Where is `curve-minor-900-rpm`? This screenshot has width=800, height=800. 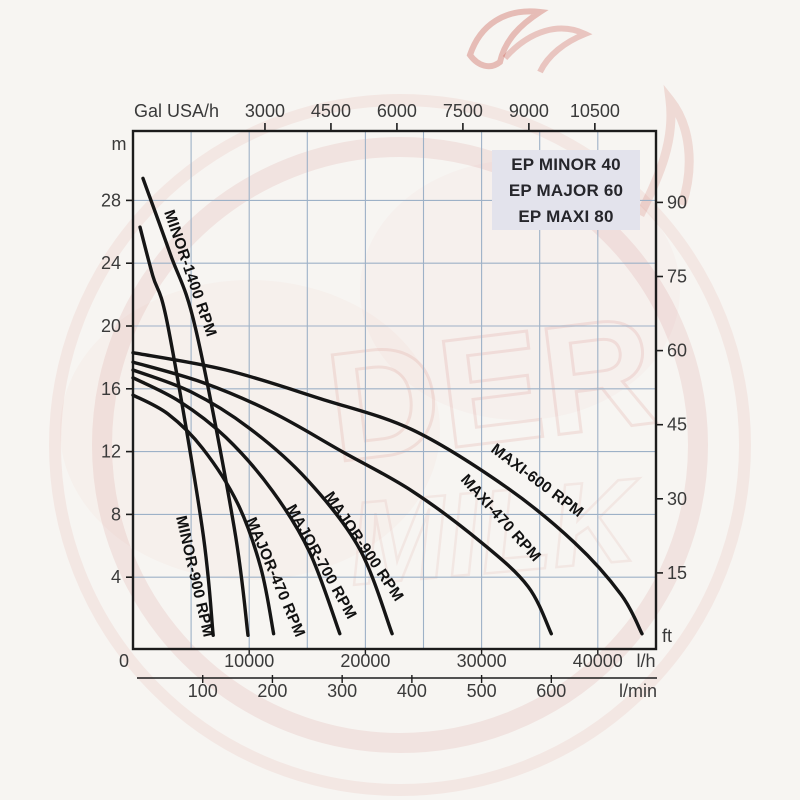 curve-minor-900-rpm is located at coordinates (176, 431).